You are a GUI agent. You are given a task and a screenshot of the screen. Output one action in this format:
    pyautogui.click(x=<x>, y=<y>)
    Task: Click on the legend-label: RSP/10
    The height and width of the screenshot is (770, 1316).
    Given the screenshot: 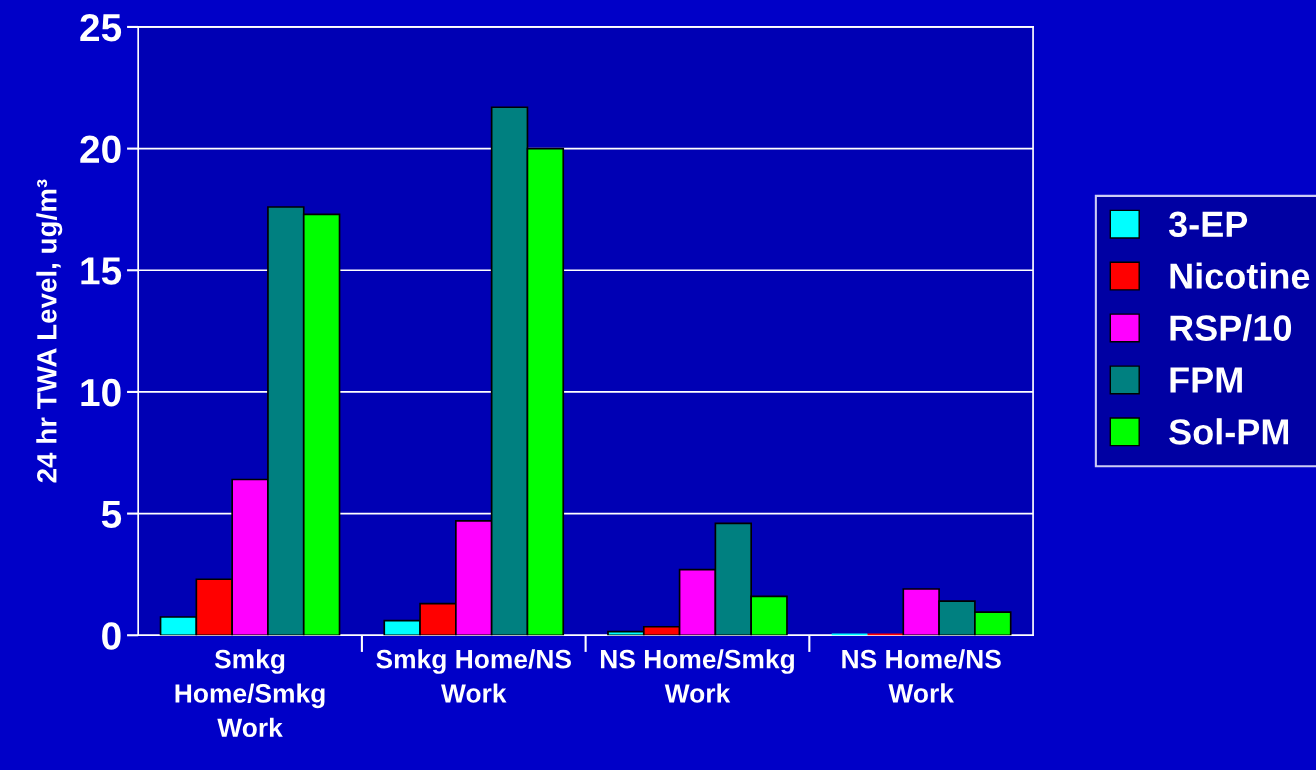 What is the action you would take?
    pyautogui.click(x=1231, y=328)
    